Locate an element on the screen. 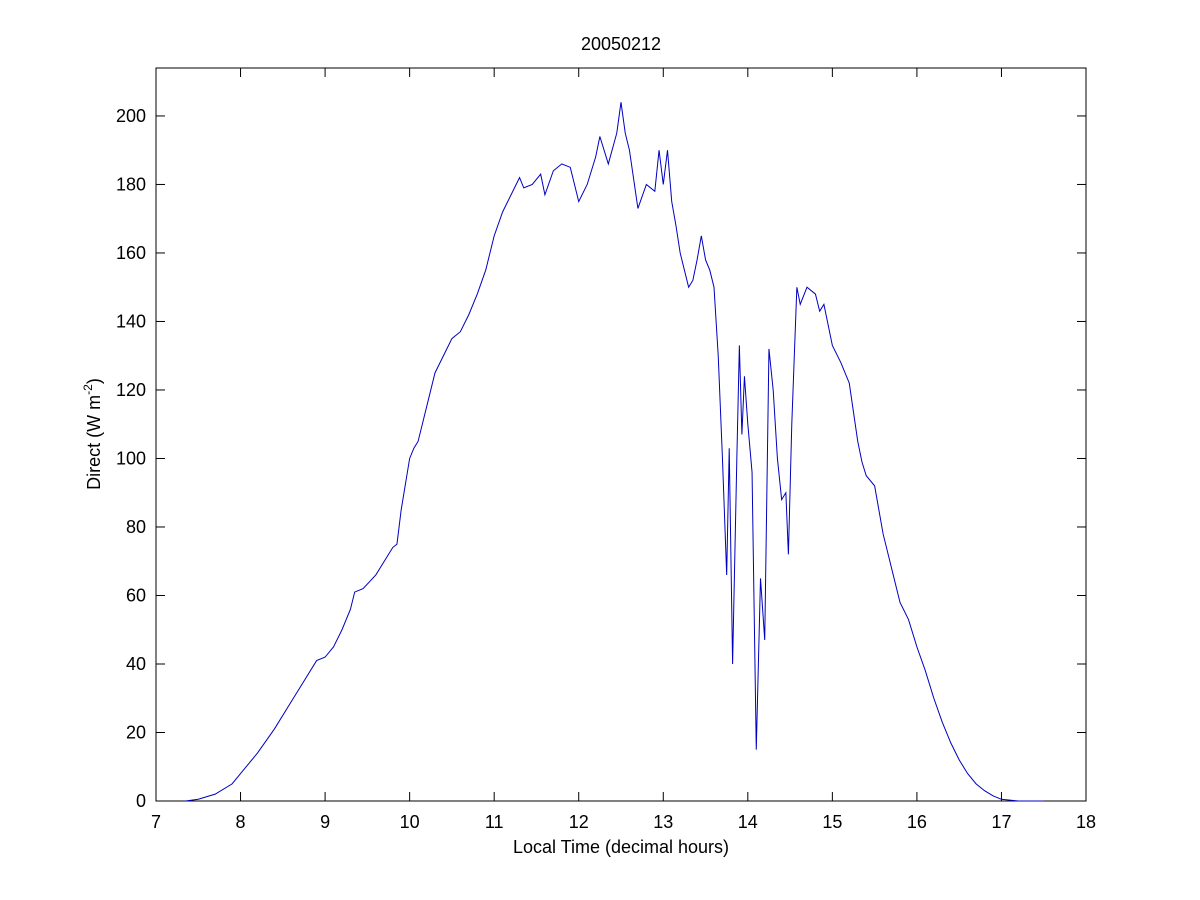 The height and width of the screenshot is (900, 1200). y-tick-label: 20 is located at coordinates (136, 732).